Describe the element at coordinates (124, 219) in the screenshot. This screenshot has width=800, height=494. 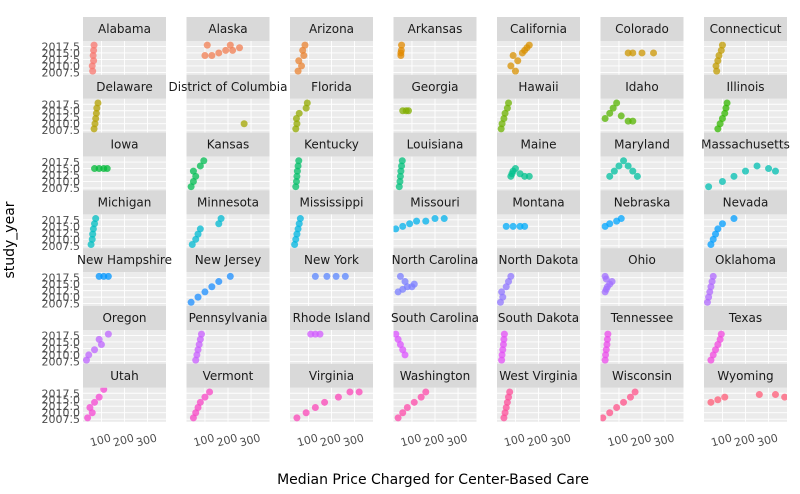
I see `facet-panel: Michigan` at that location.